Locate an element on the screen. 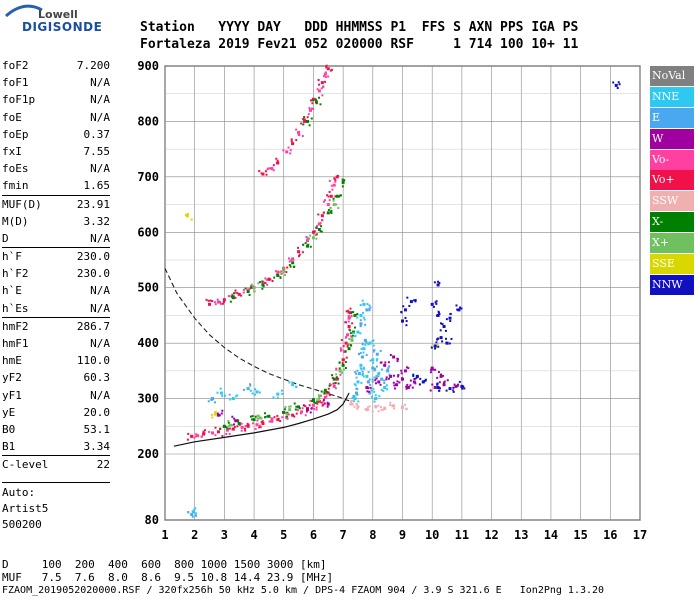 The image size is (700, 600). param-name: B1 is located at coordinates (9, 447).